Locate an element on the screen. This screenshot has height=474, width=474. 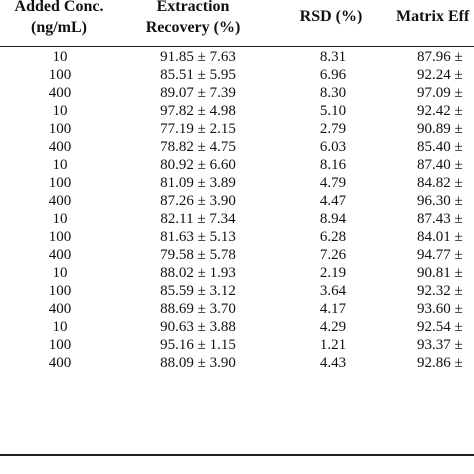
cell-matrix-effect: 96.30 ± is located at coordinates (440, 201).